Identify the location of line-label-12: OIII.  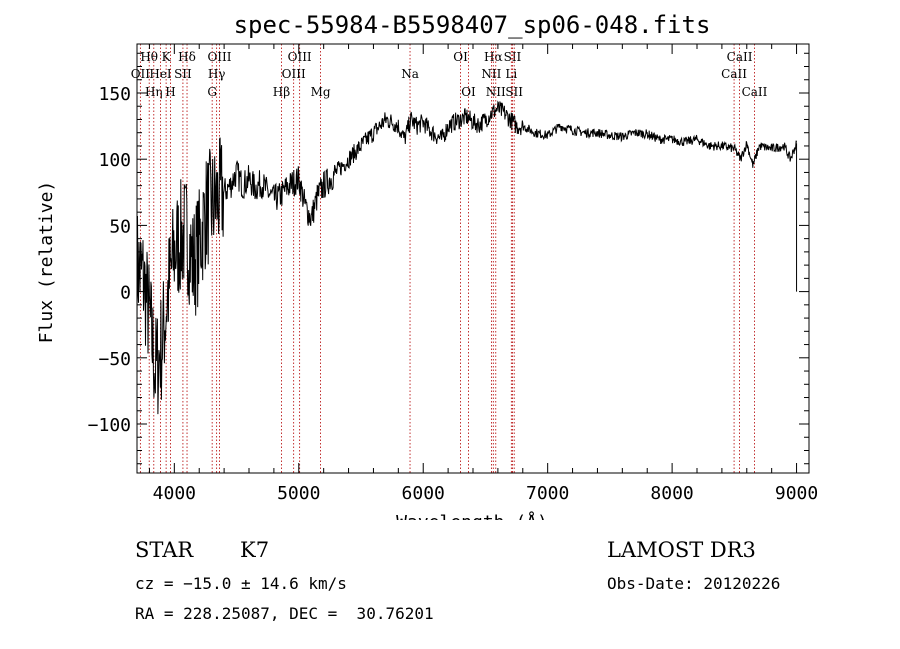
(300, 57).